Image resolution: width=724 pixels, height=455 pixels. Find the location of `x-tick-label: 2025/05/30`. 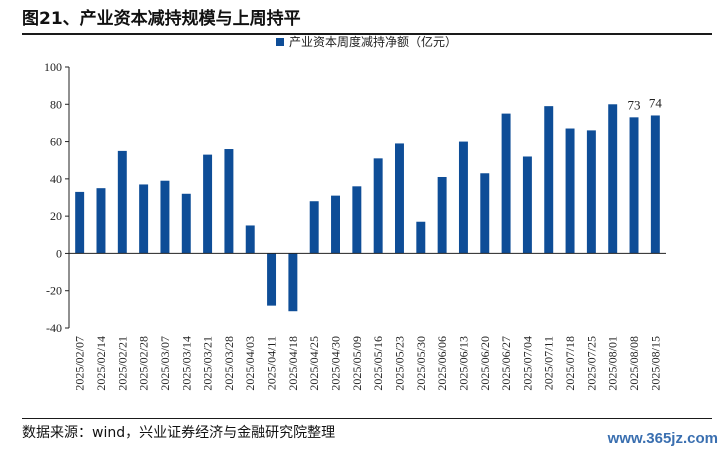

x-tick-label: 2025/05/30 is located at coordinates (421, 363).